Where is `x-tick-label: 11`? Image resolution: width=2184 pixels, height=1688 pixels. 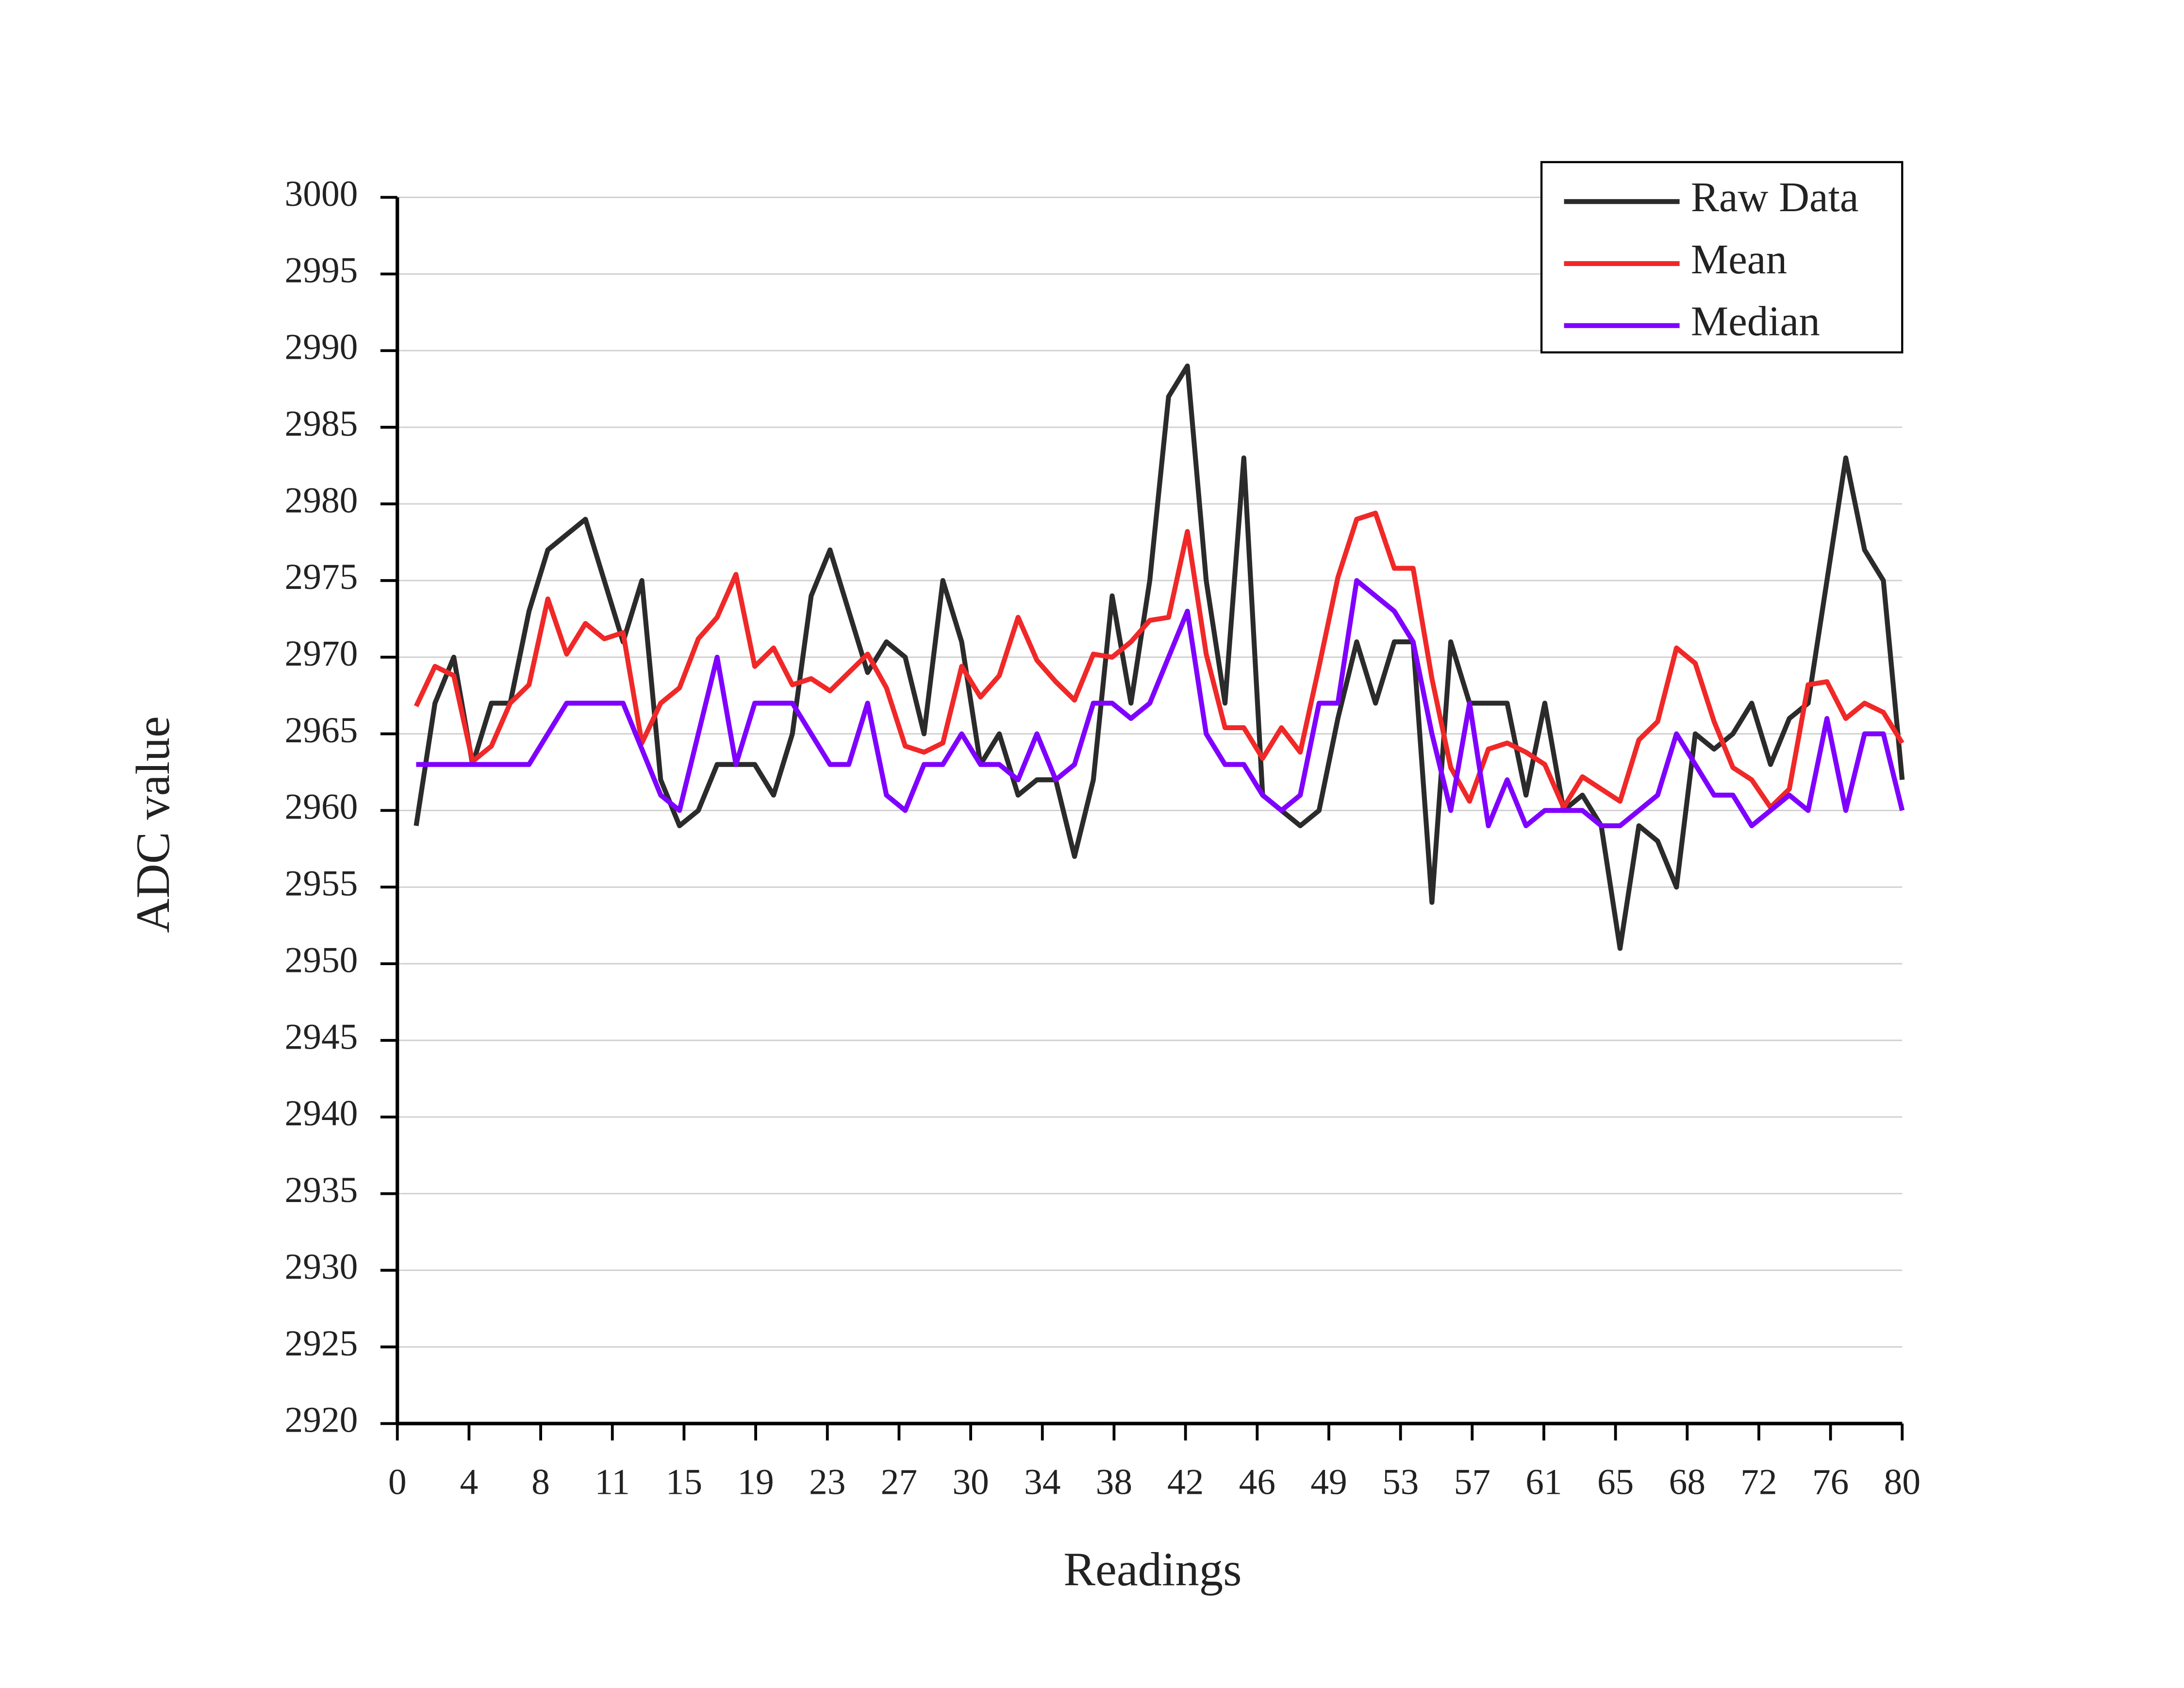 x-tick-label: 11 is located at coordinates (612, 1482).